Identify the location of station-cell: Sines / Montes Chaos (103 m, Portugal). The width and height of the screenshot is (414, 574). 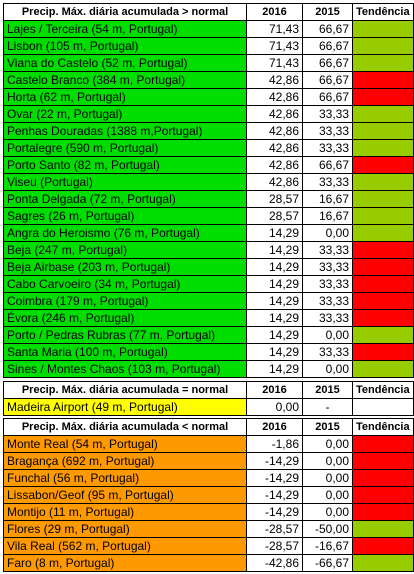
(125, 369).